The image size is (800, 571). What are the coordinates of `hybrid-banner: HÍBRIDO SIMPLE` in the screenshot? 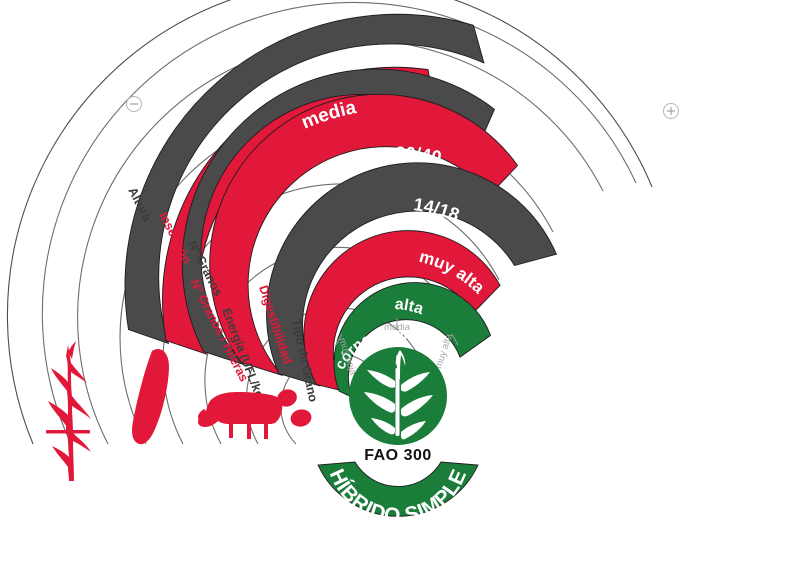 It's located at (398, 494).